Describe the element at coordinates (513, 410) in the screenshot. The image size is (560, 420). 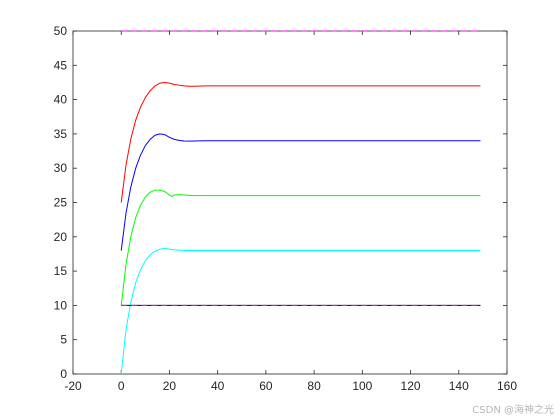
I see `watermark: CSDN @海神之光` at that location.